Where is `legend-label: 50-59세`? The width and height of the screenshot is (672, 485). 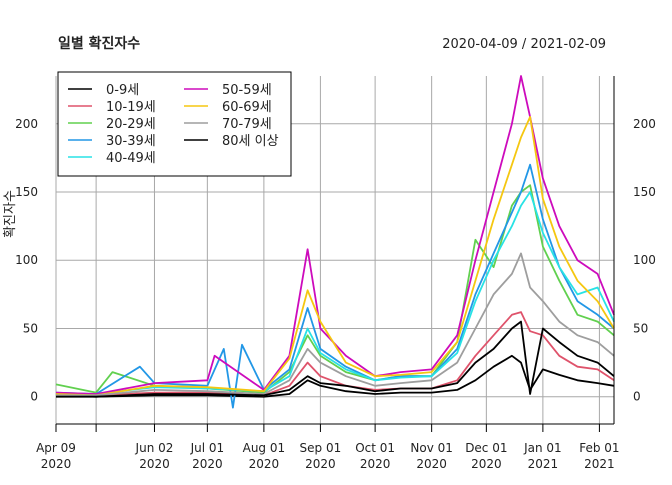
legend-label: 50-59세 is located at coordinates (247, 90).